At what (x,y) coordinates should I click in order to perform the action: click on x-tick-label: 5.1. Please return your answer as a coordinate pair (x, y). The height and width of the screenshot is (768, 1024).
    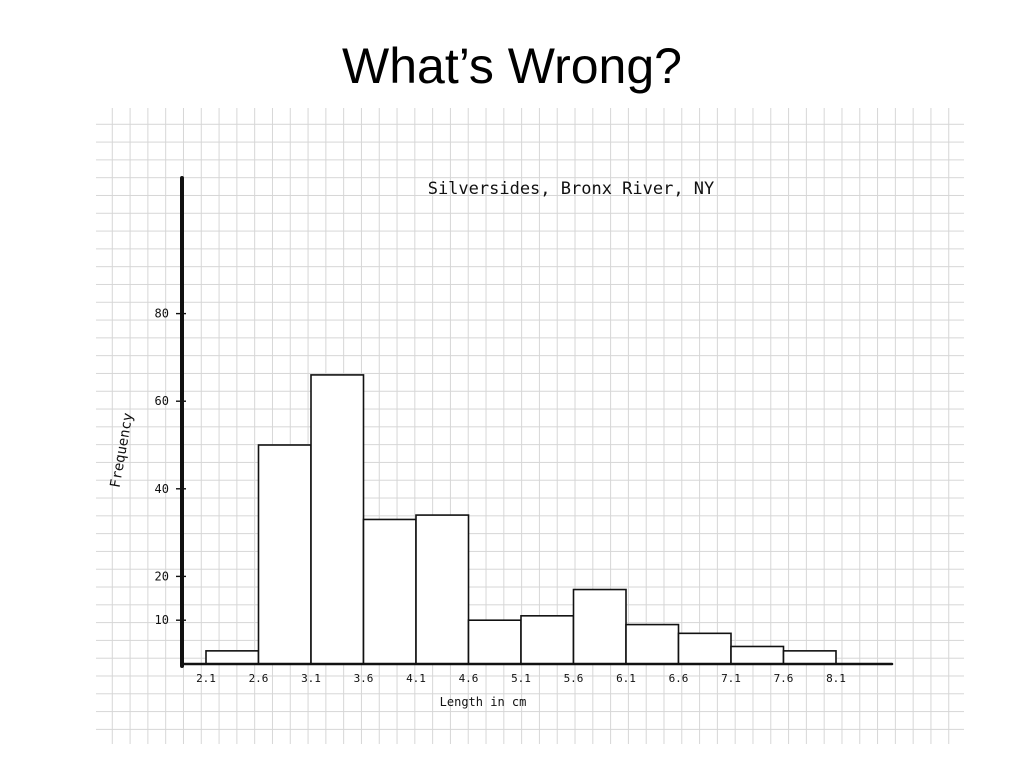
    Looking at the image, I should click on (521, 678).